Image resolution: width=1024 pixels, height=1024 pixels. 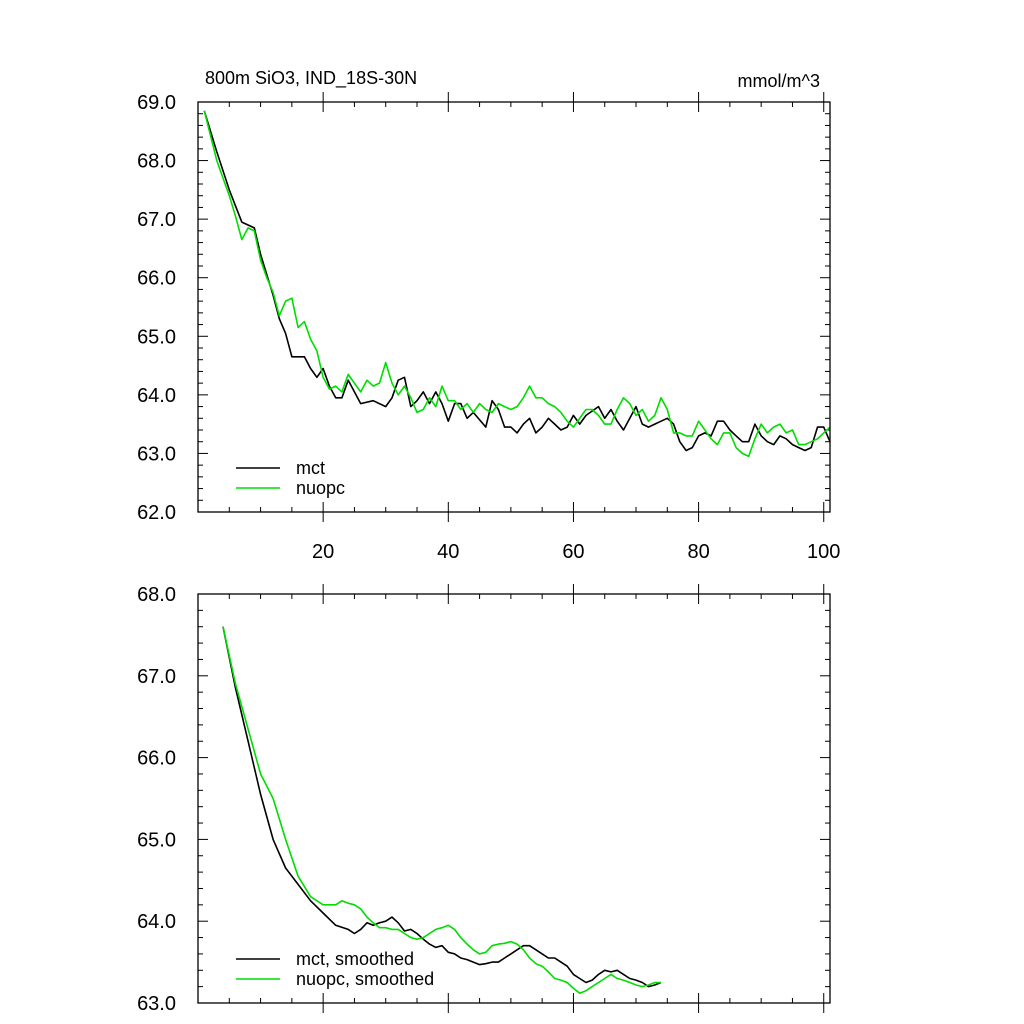 I want to click on x-tick-label: 40, so click(x=448, y=552).